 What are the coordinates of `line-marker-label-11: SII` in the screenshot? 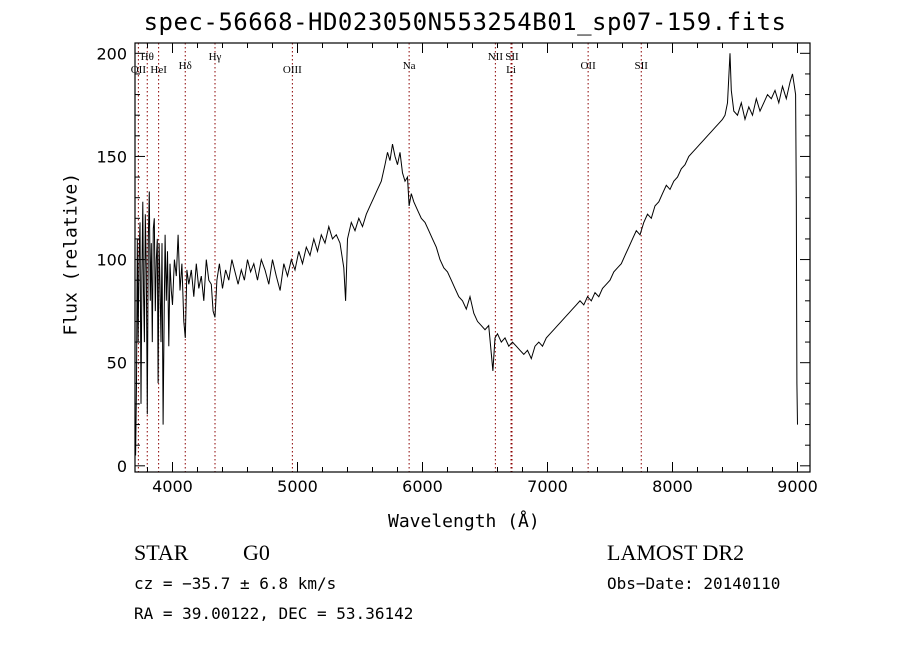 It's located at (642, 66).